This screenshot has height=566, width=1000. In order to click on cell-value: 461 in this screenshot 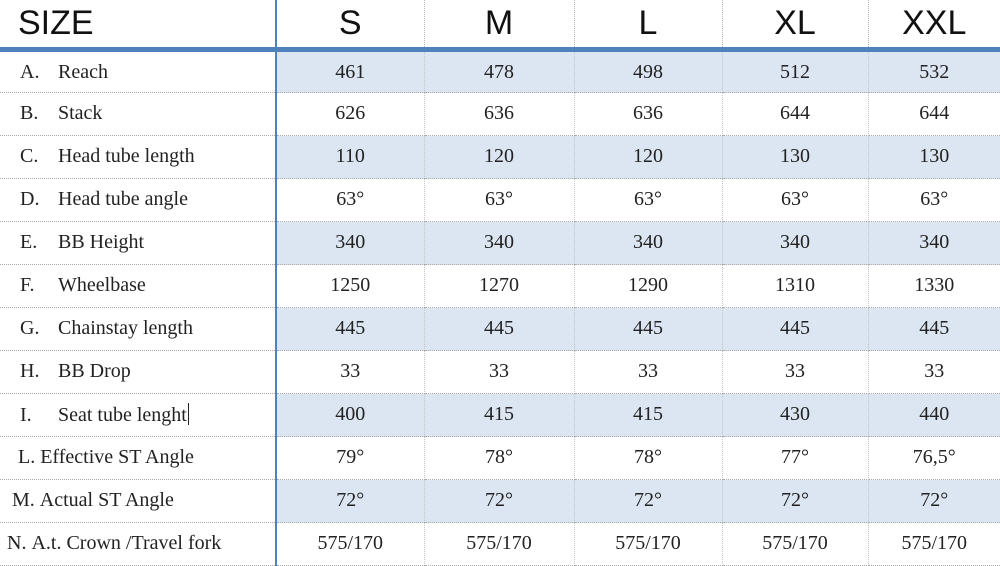, I will do `click(350, 71)`.